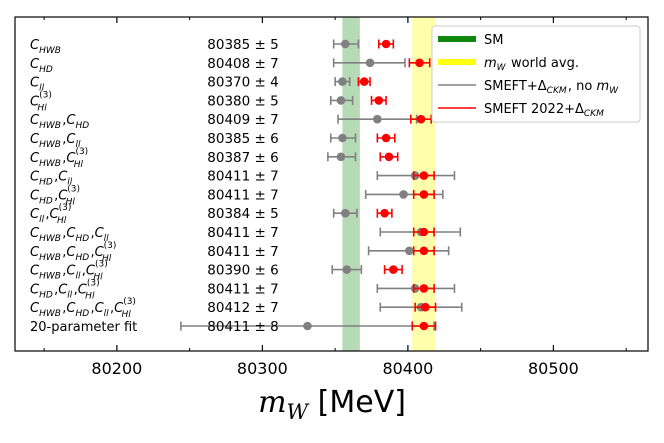 The width and height of the screenshot is (664, 443). I want to click on x-axis-label: mW [MeV], so click(332, 404).